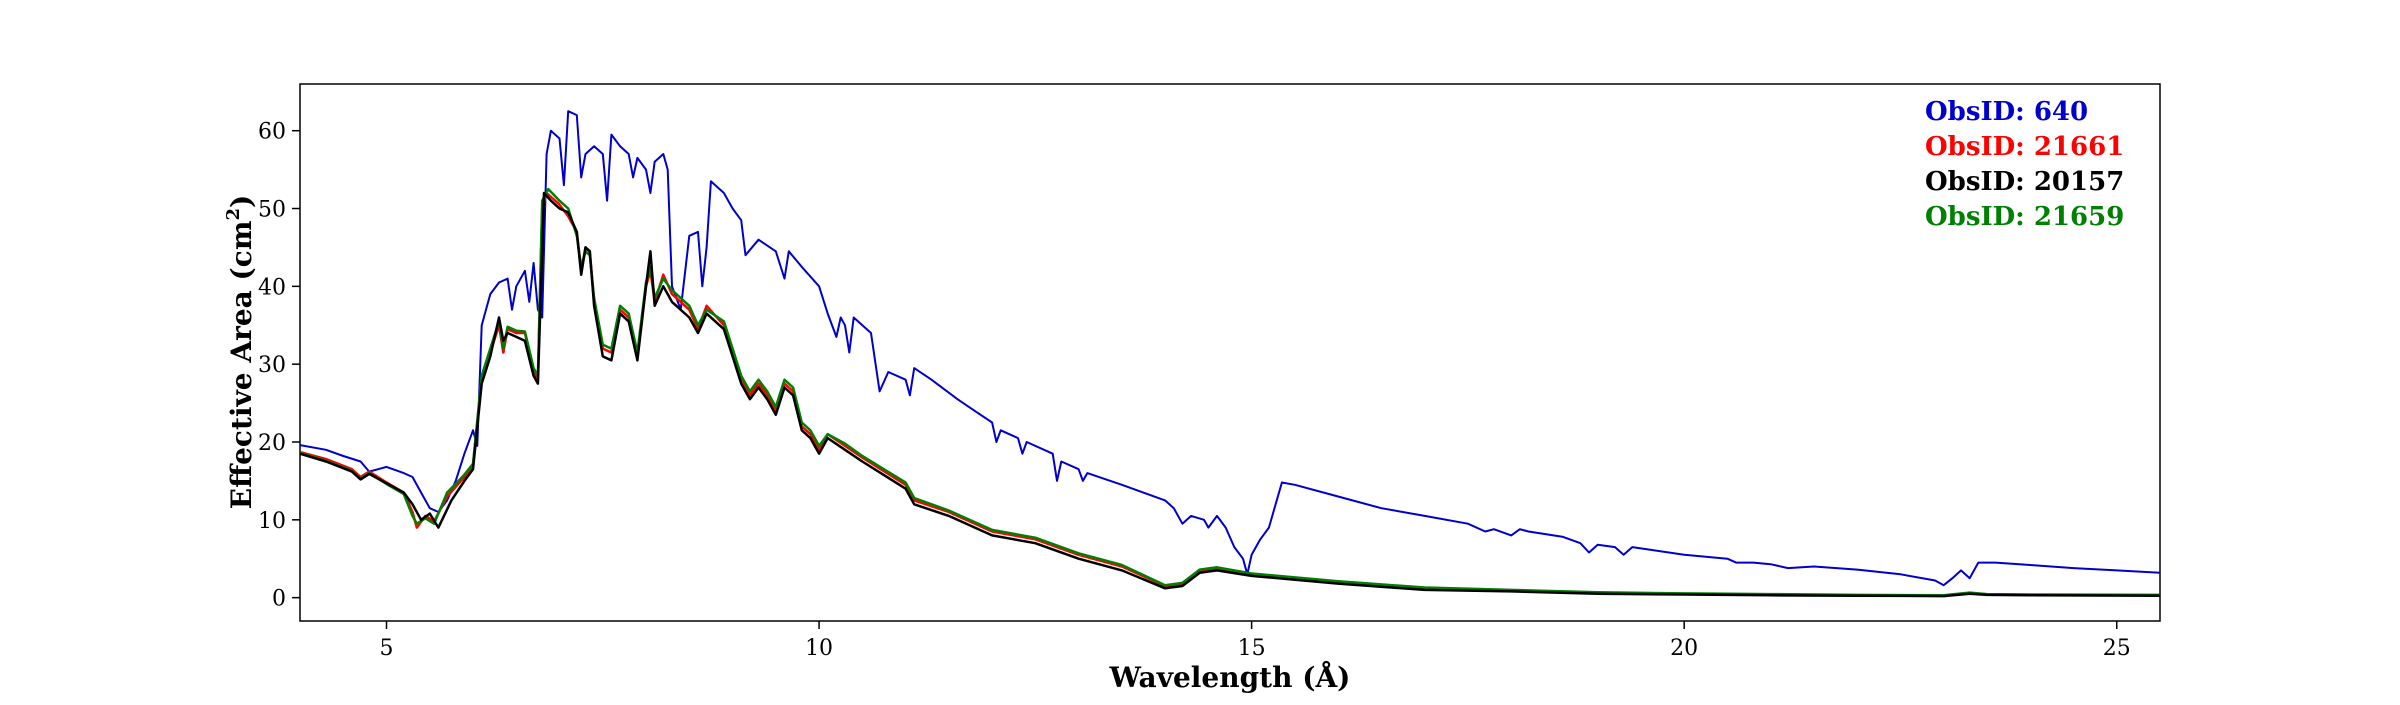 The height and width of the screenshot is (705, 2400). Describe the element at coordinates (2024, 217) in the screenshot. I see `legend-entry: ObsID: 21659` at that location.